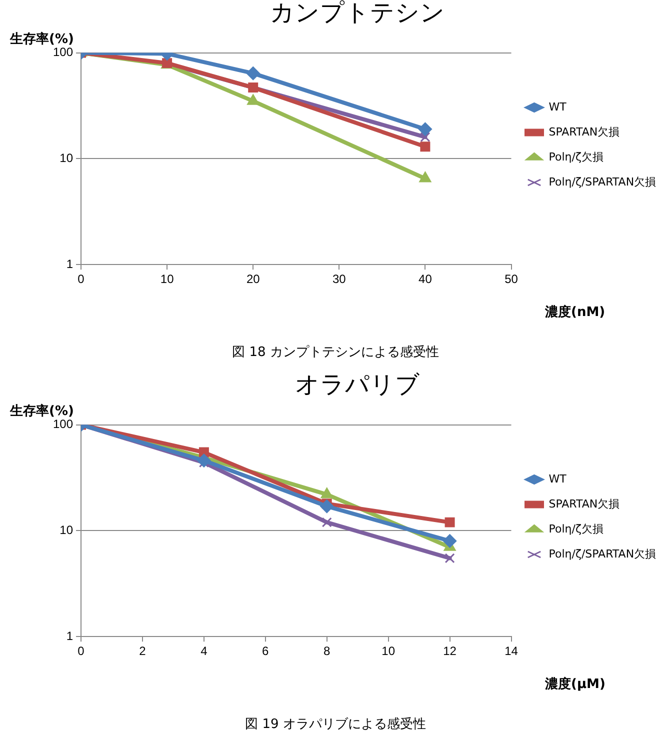  What do you see at coordinates (425, 279) in the screenshot?
I see `x-tick-label: 40` at bounding box center [425, 279].